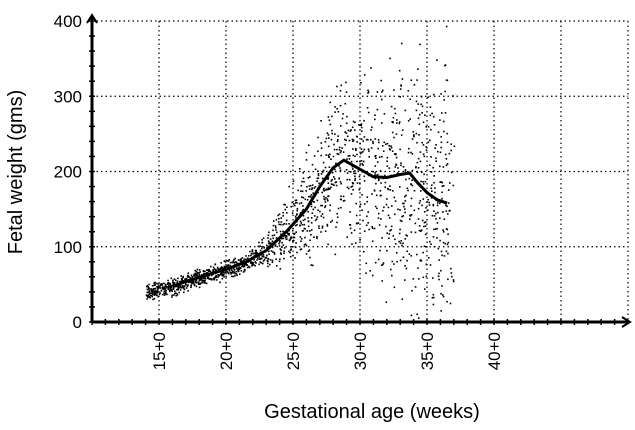  Describe the element at coordinates (293, 351) in the screenshot. I see `x-tick-label: 25+0` at that location.